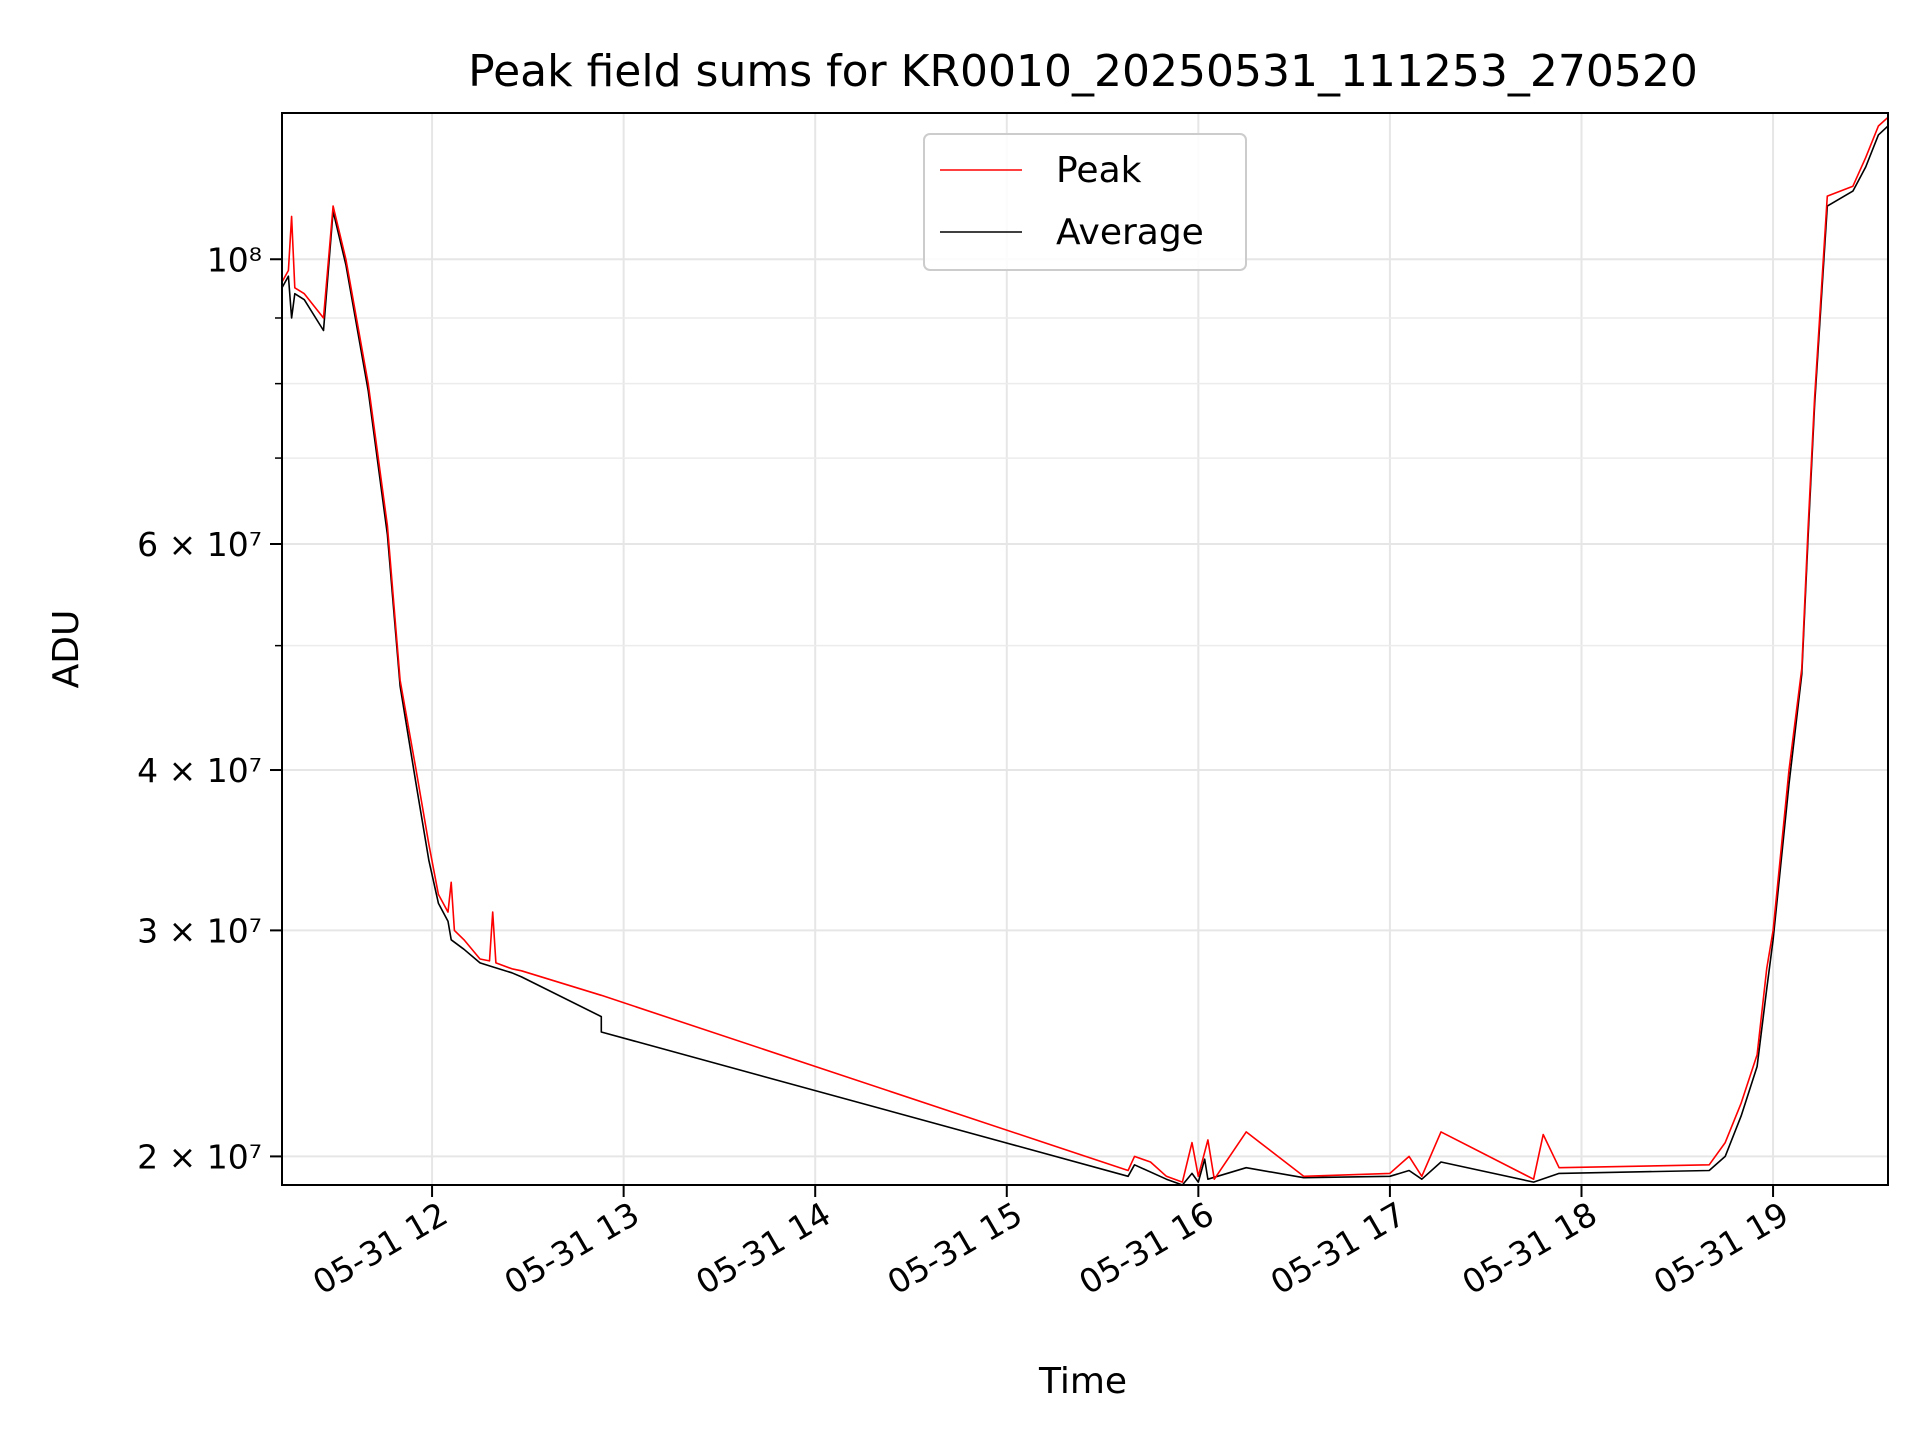 The width and height of the screenshot is (1920, 1440). Describe the element at coordinates (1082, 1381) in the screenshot. I see `x-axis-label: Time` at that location.